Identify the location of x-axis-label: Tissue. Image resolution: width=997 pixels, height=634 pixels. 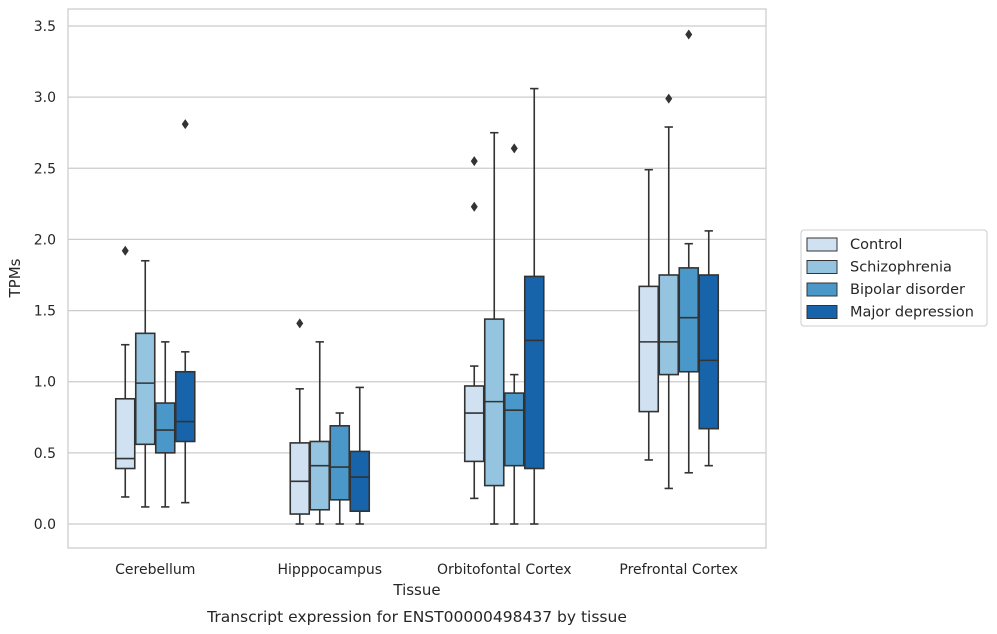
(416, 590).